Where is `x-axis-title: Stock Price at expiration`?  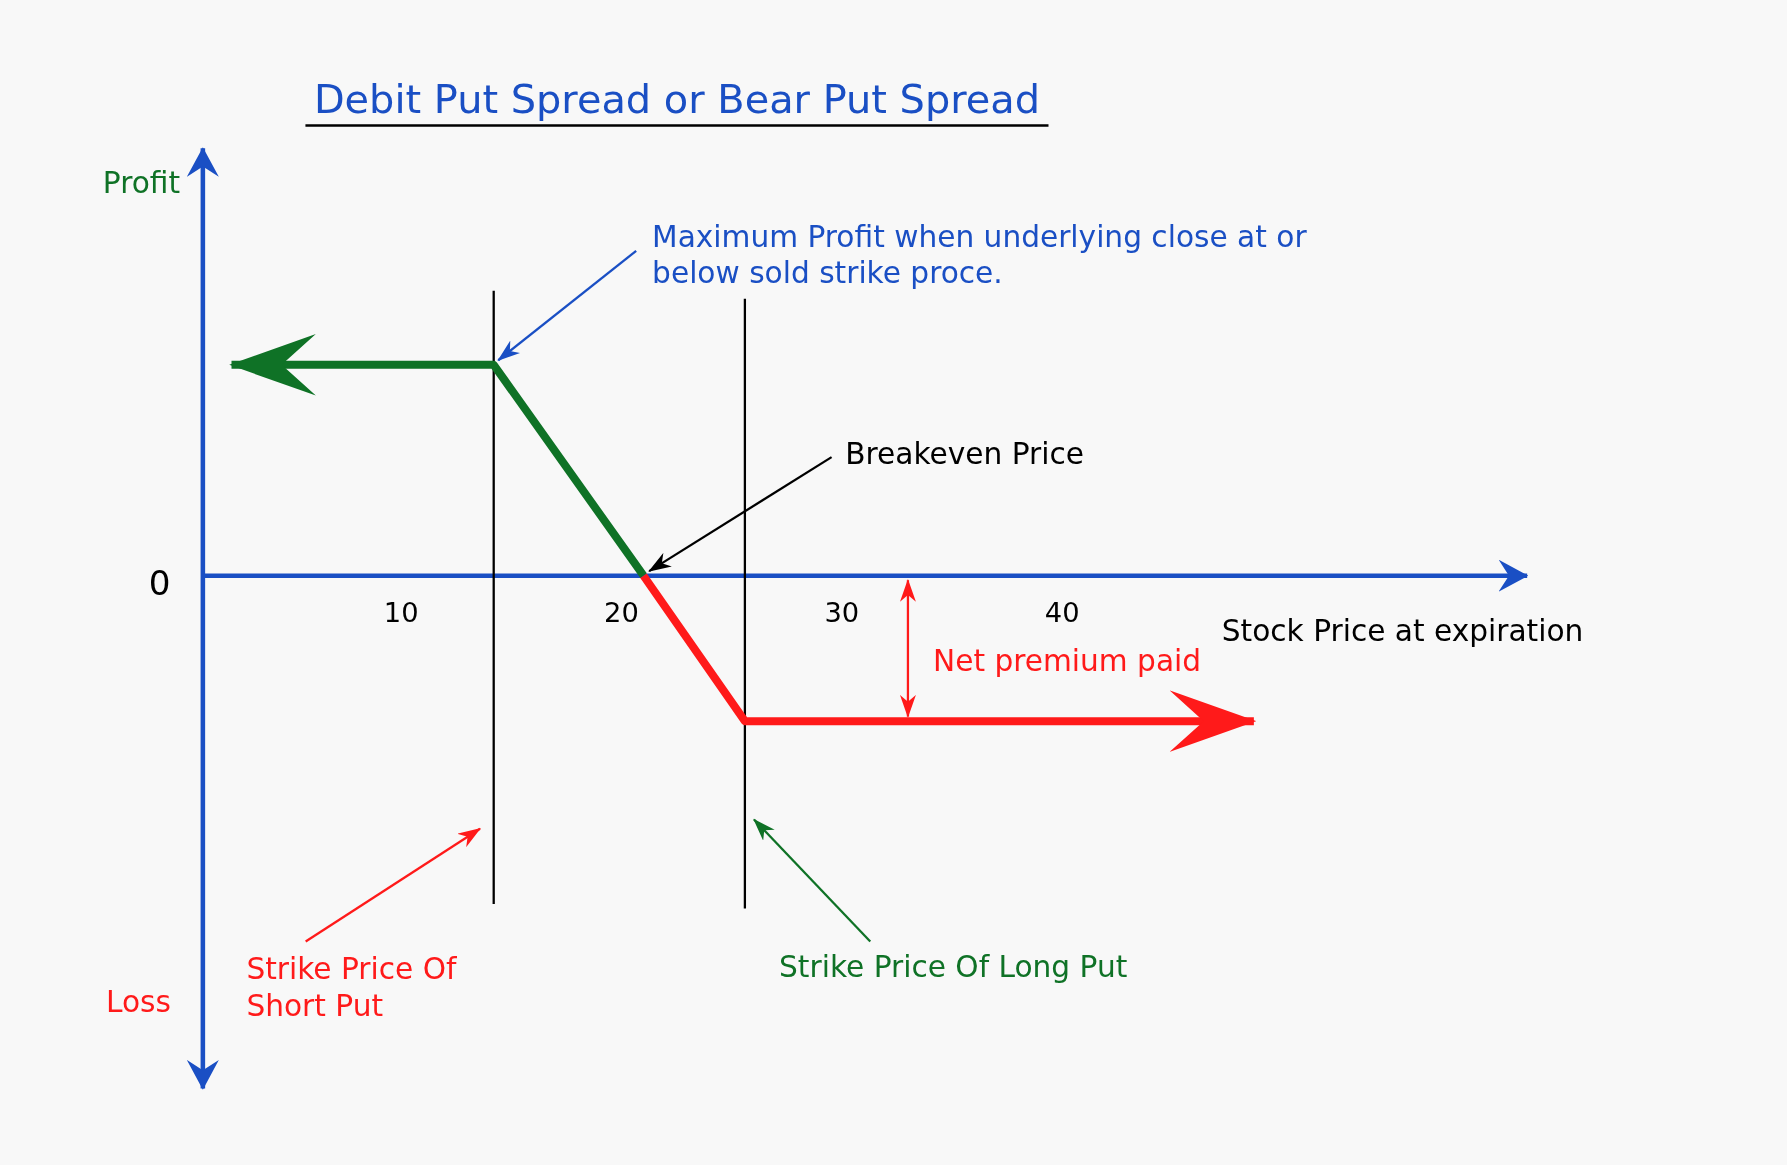 x-axis-title: Stock Price at expiration is located at coordinates (1402, 630).